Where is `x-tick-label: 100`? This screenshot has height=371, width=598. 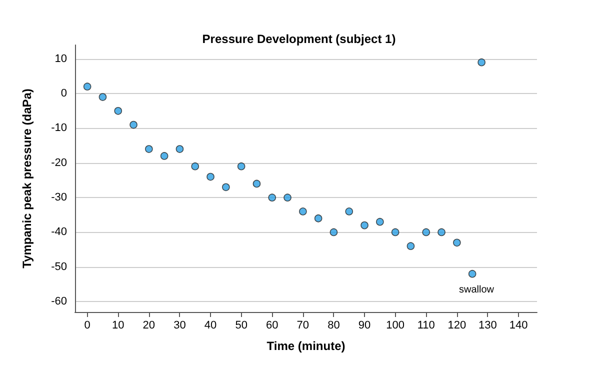 x-tick-label: 100 is located at coordinates (395, 326).